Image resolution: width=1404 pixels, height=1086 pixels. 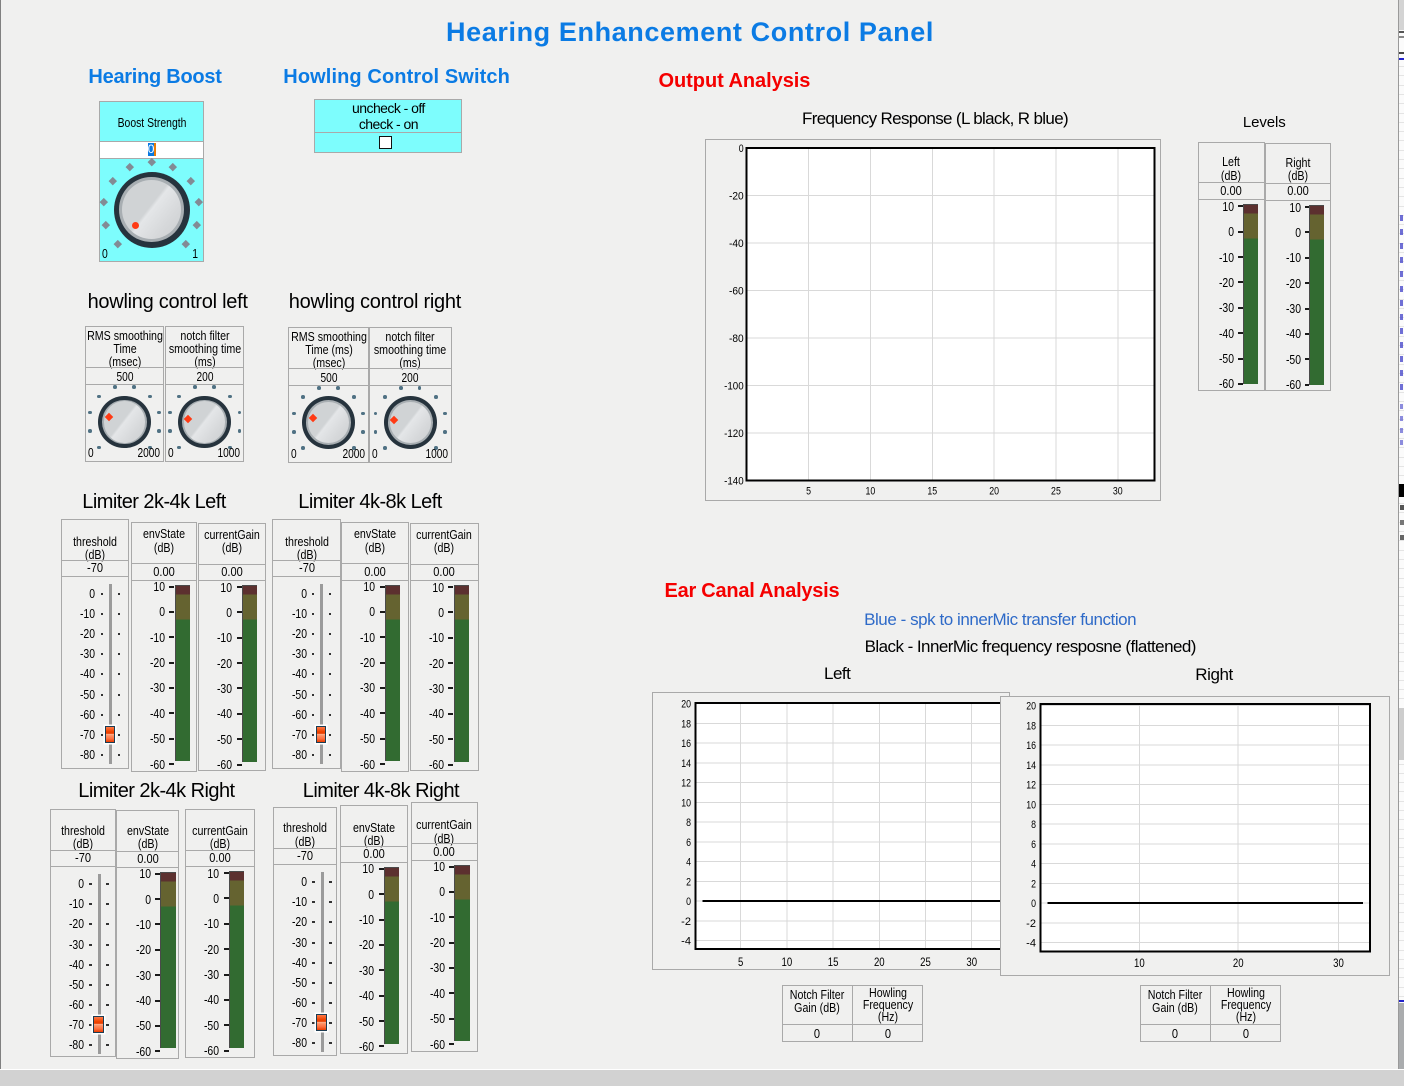 What do you see at coordinates (734, 387) in the screenshot?
I see `svg-text: -100` at bounding box center [734, 387].